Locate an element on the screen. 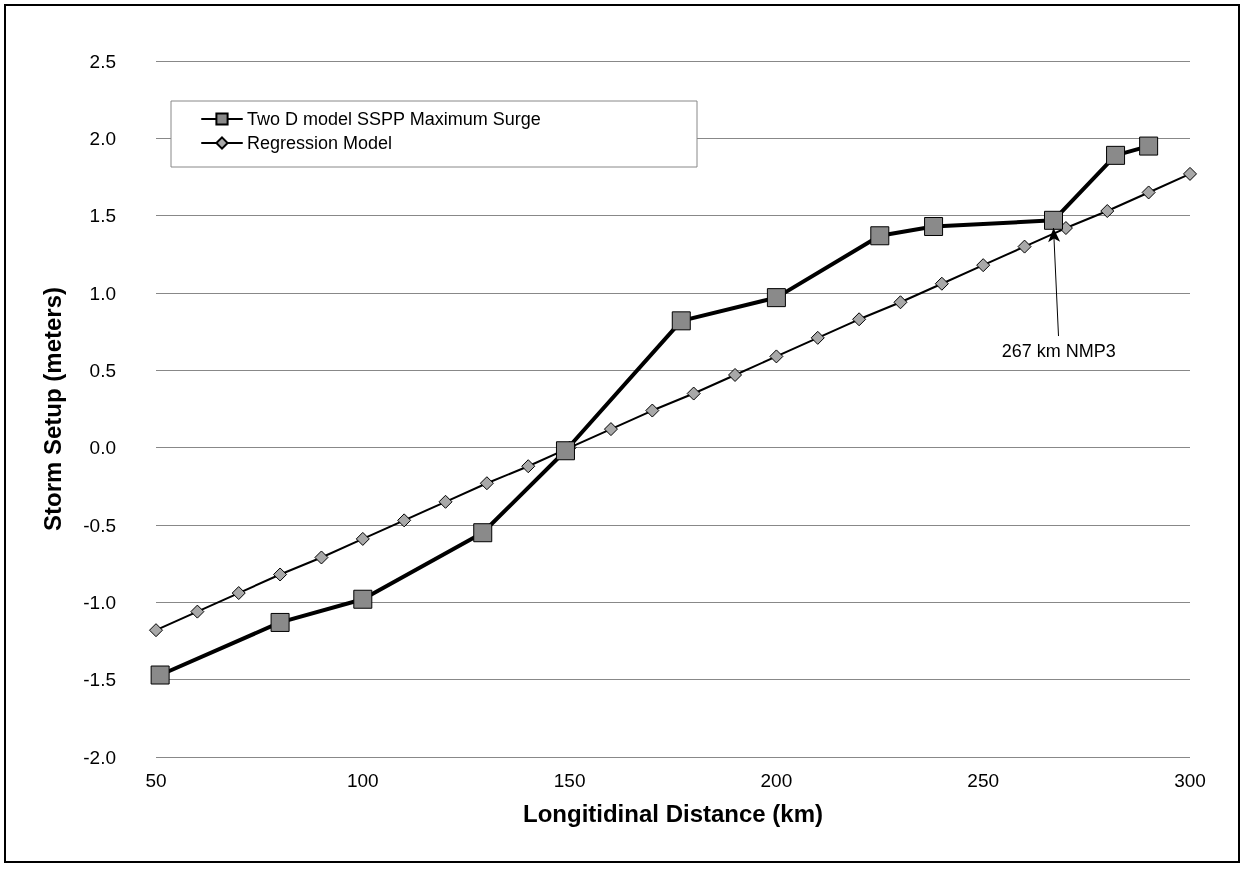 The height and width of the screenshot is (869, 1246). y-tick-label: 0.0 is located at coordinates (102, 448).